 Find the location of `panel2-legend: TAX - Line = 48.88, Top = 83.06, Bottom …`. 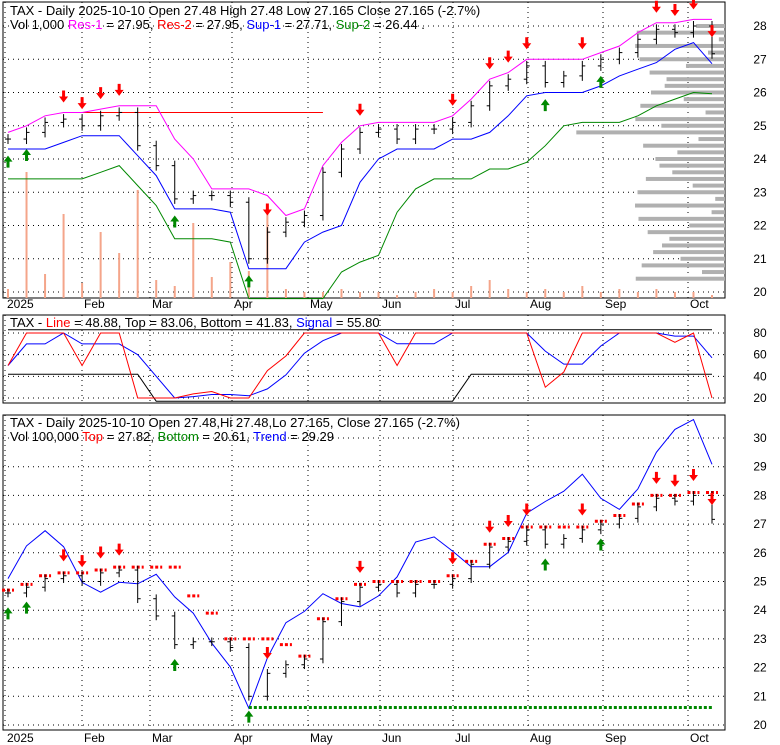

panel2-legend: TAX - Line = 48.88, Top = 83.06, Bottom … is located at coordinates (195, 322).